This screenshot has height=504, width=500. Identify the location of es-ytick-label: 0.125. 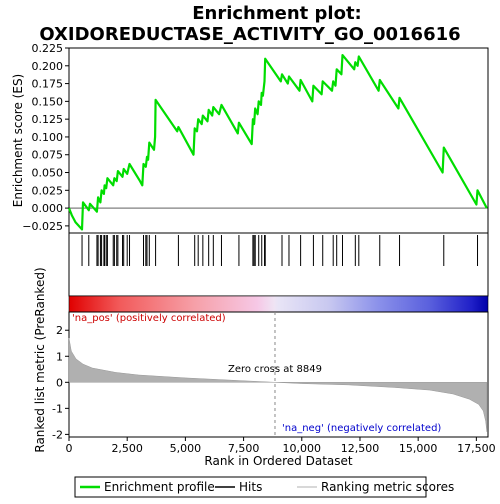
(48, 119).